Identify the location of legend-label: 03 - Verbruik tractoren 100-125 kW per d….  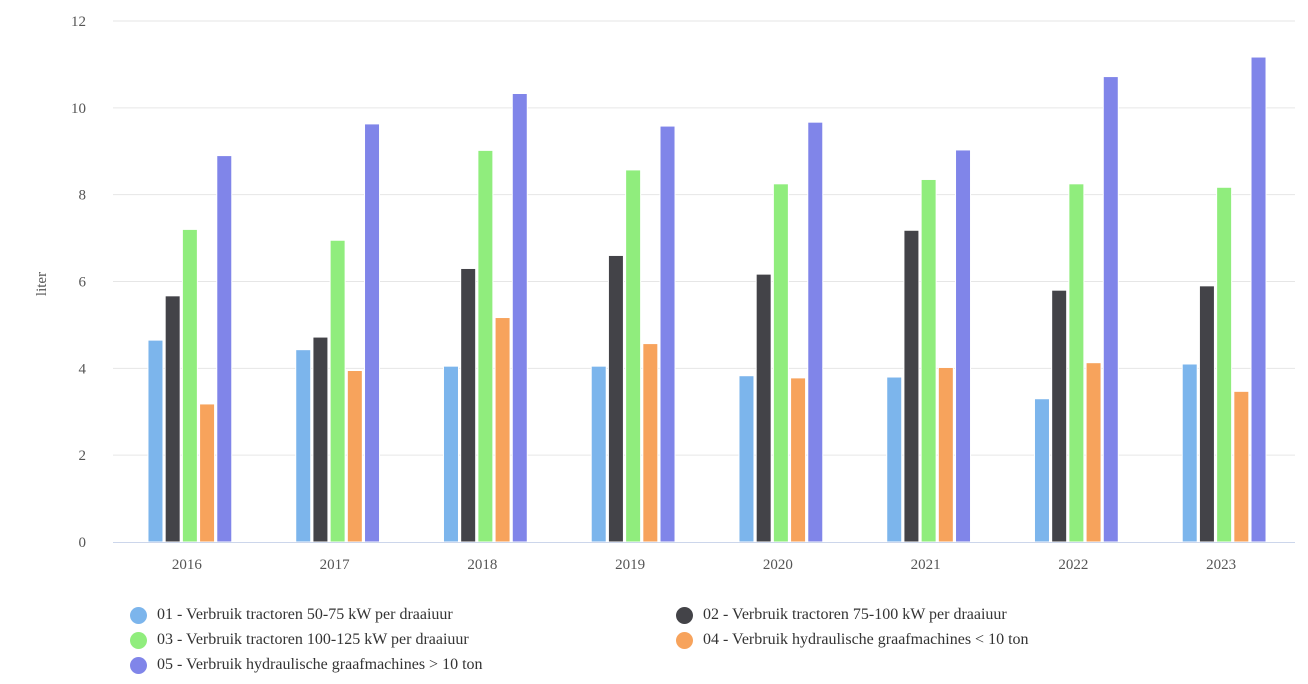
(313, 639).